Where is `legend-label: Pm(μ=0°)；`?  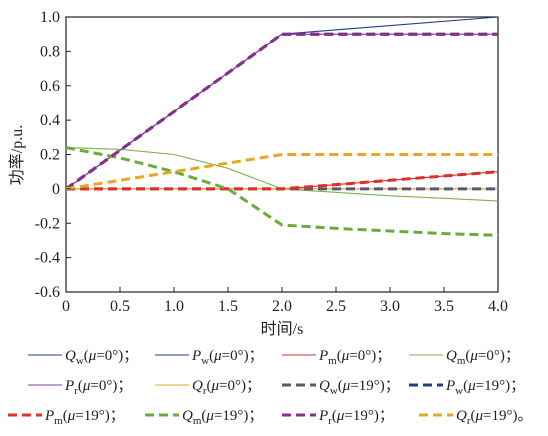
legend-label: Pm(μ=0°)； is located at coordinates (354, 357).